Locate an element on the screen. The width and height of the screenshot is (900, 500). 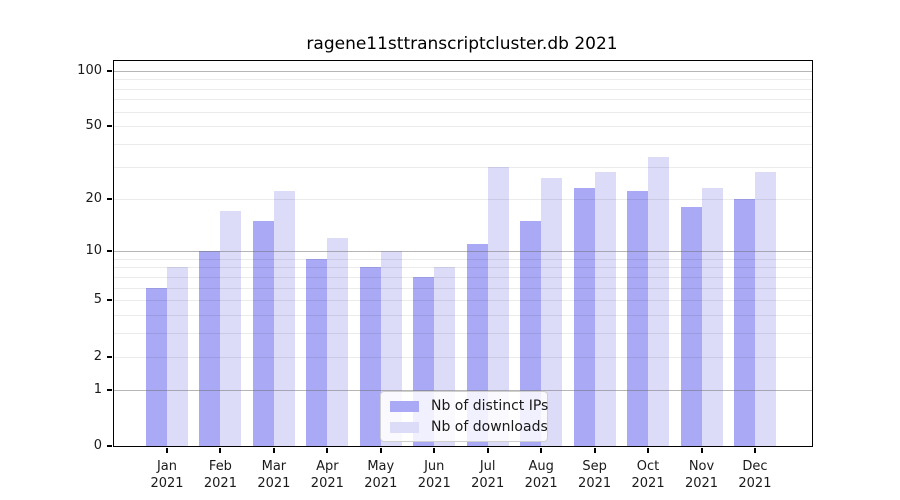
bar-distinct-ips-sep is located at coordinates (584, 316).